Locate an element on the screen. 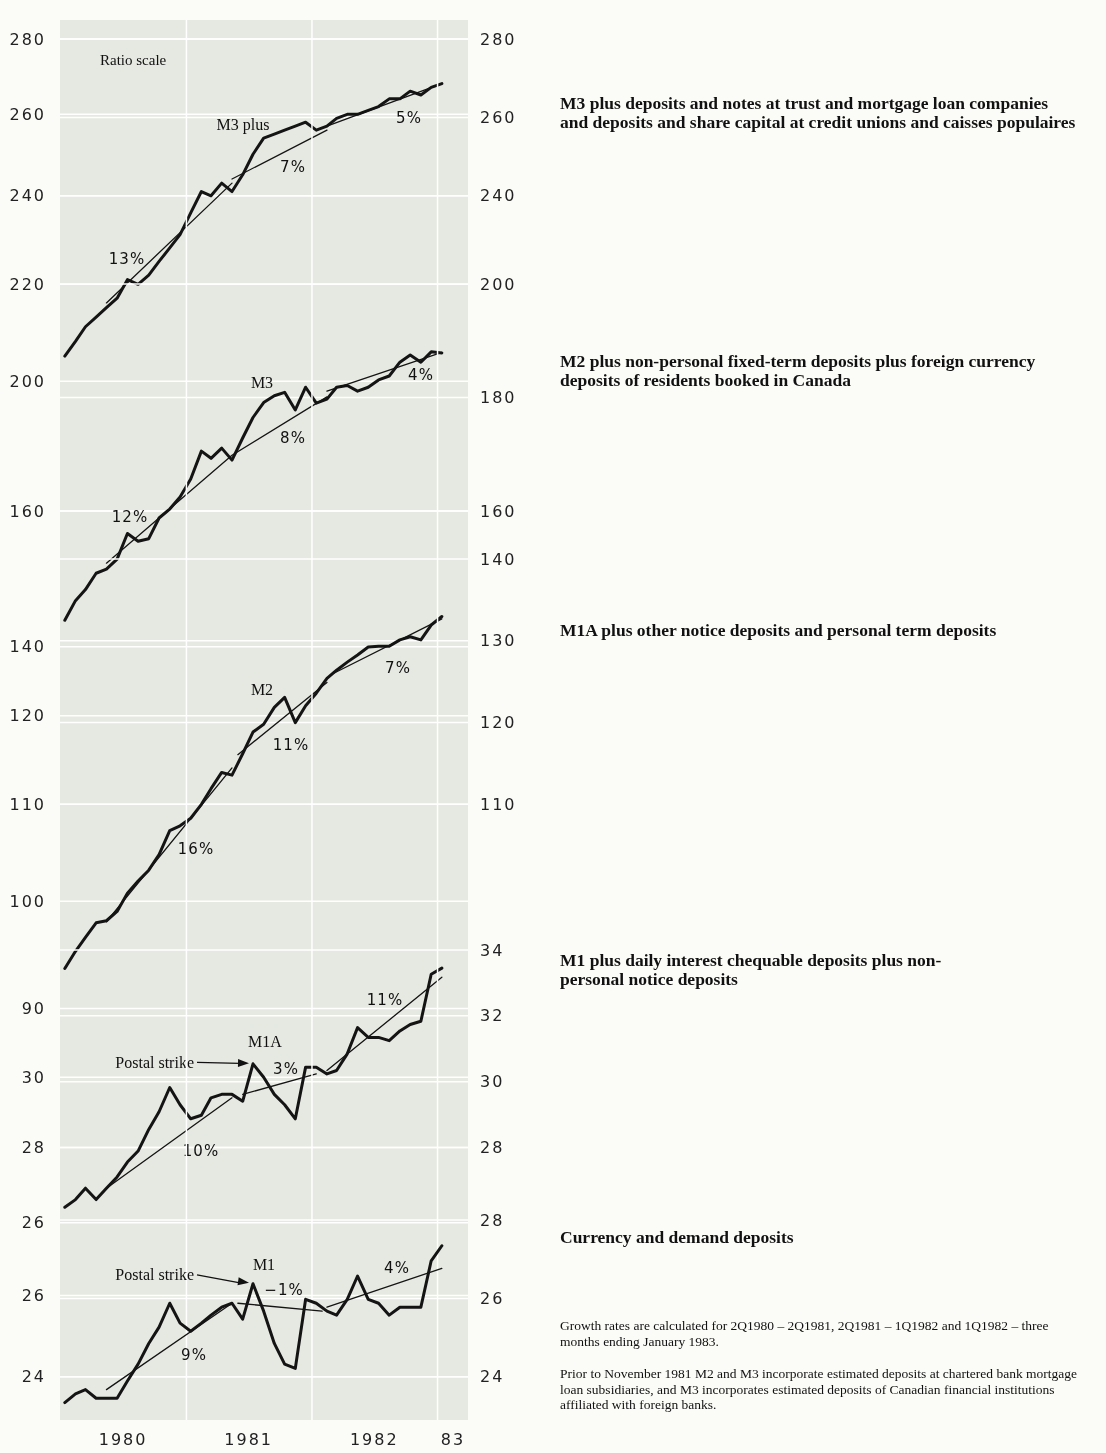 This screenshot has height=1453, width=1106. annotation: 10% is located at coordinates (201, 1150).